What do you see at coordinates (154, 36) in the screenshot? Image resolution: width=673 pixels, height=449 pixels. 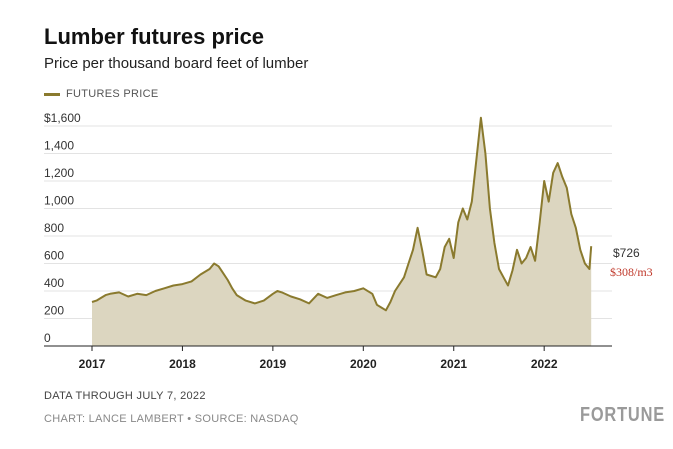 I see `chart-title: Lumber futures price` at bounding box center [154, 36].